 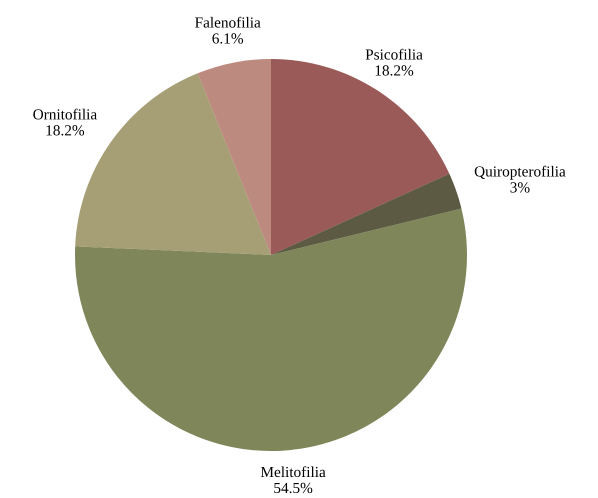 I want to click on slice-label: Melitofilia, so click(x=293, y=472).